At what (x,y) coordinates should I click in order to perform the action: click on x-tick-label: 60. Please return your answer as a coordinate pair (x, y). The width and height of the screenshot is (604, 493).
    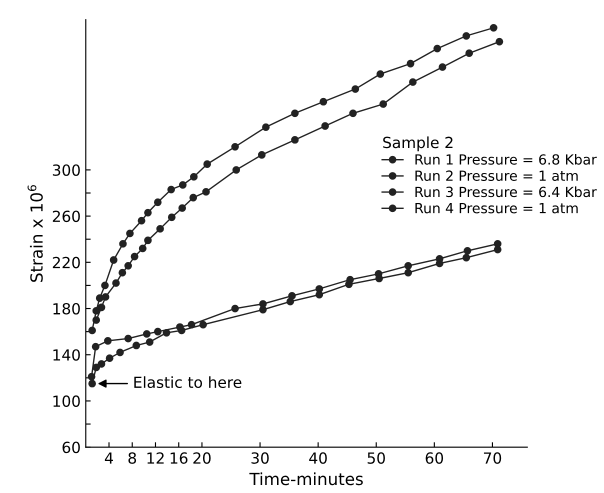
    Looking at the image, I should click on (435, 458).